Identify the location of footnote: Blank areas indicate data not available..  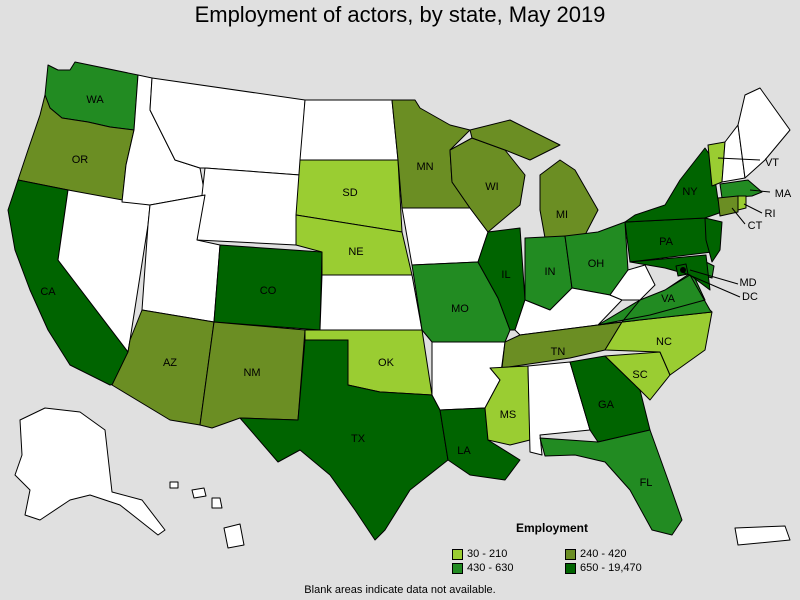
(400, 590).